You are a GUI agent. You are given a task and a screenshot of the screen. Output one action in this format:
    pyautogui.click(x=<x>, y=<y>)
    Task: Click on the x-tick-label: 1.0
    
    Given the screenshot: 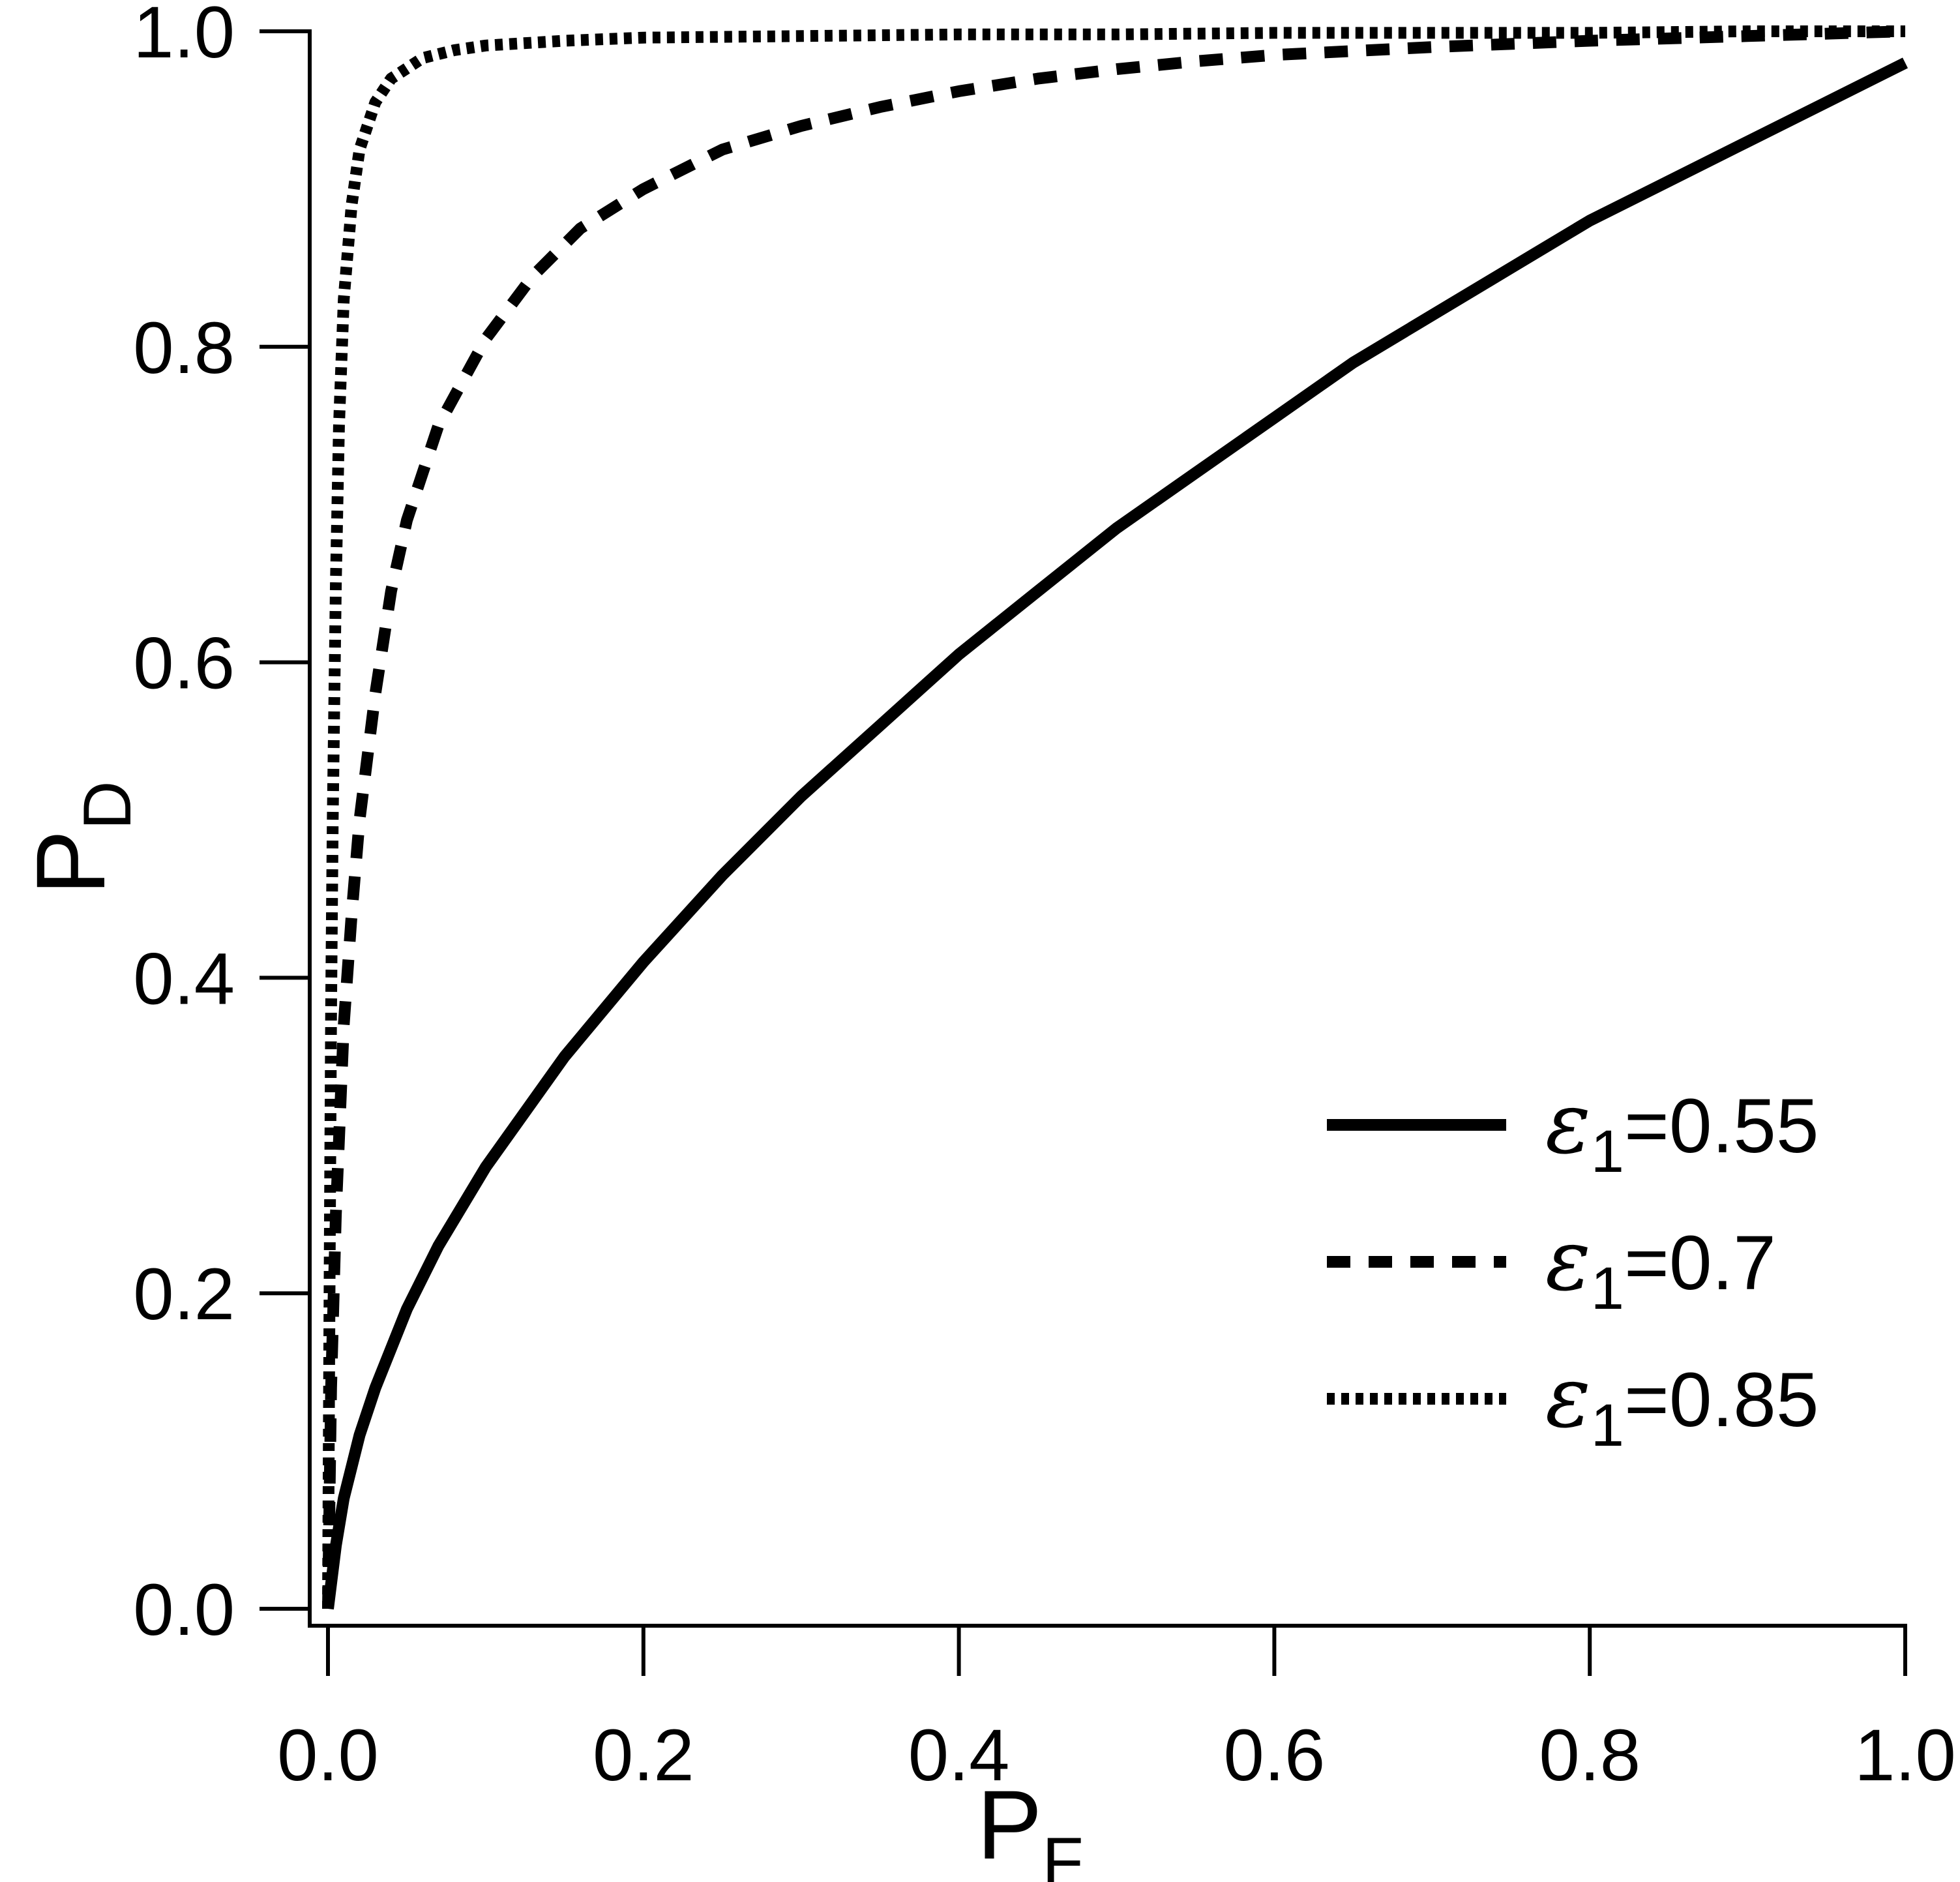 What is the action you would take?
    pyautogui.click(x=1905, y=1755)
    